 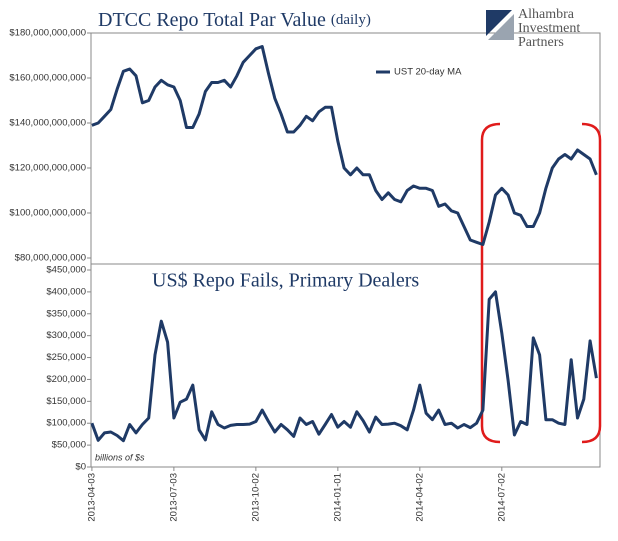 What do you see at coordinates (47, 78) in the screenshot?
I see `y-tick-label: $160,000,000,000` at bounding box center [47, 78].